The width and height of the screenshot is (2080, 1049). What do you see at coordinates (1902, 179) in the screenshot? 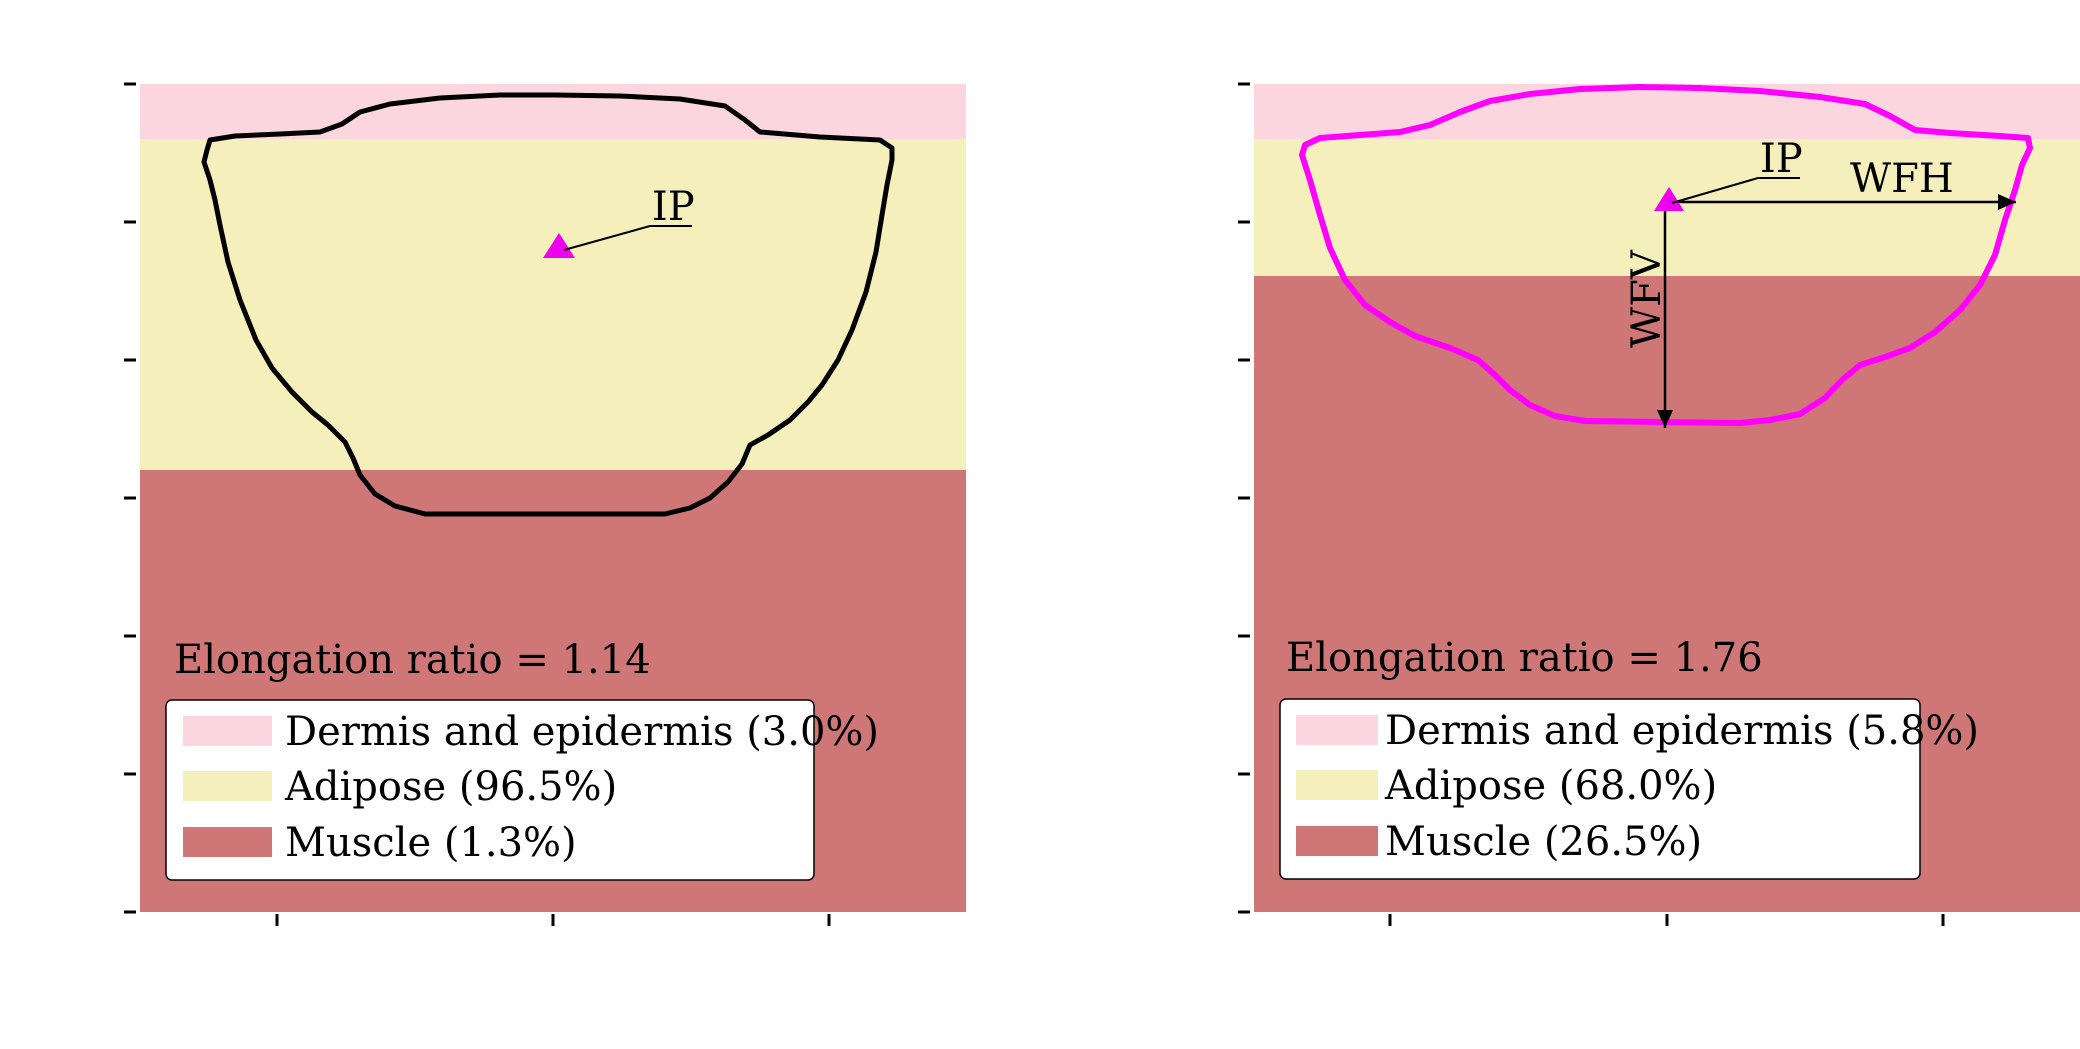
I see `right-wfh-label: WFH` at bounding box center [1902, 179].